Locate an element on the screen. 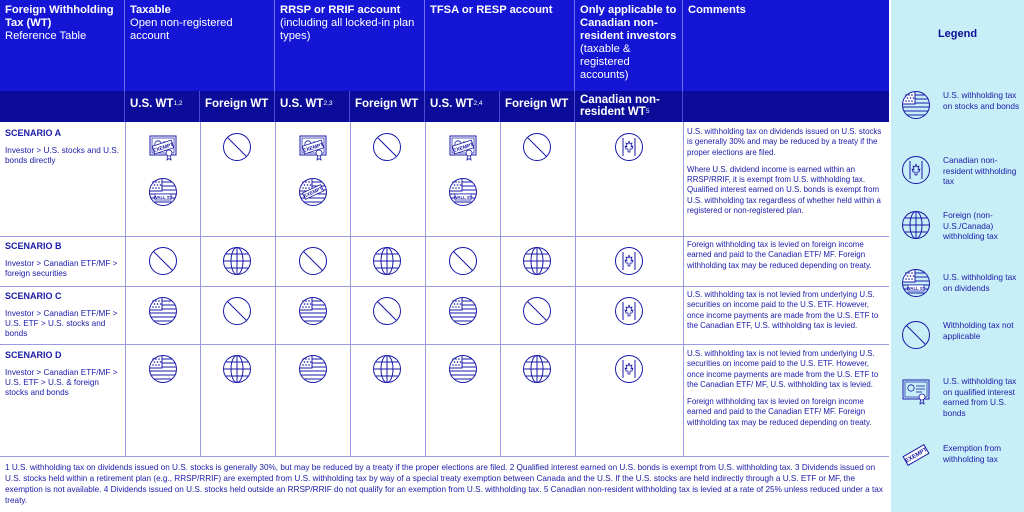 Image resolution: width=1024 pixels, height=512 pixels. subheader-rrsp-us-wt: U.S. WT2,3 is located at coordinates (312, 106).